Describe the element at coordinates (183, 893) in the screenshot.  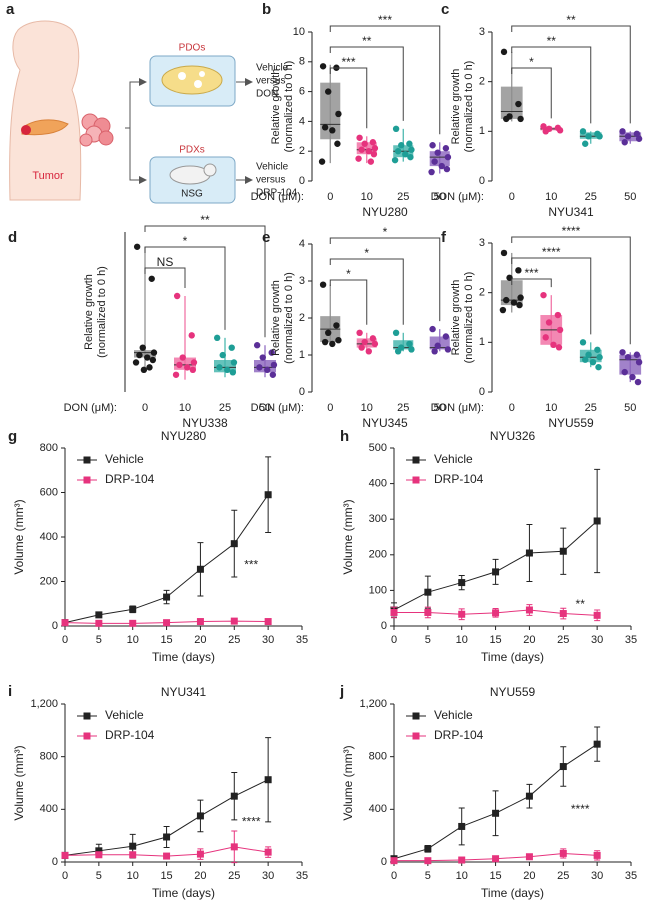
I see `x-label: Time (days)` at that location.